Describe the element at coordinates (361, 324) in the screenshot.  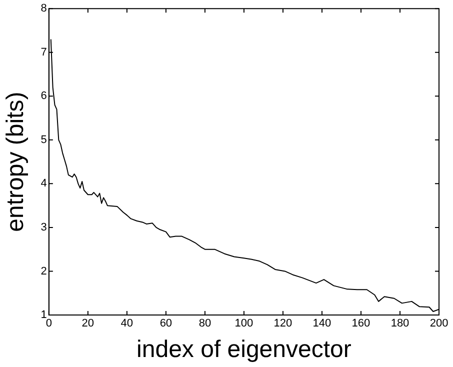
I see `x-tick-label: 160` at that location.